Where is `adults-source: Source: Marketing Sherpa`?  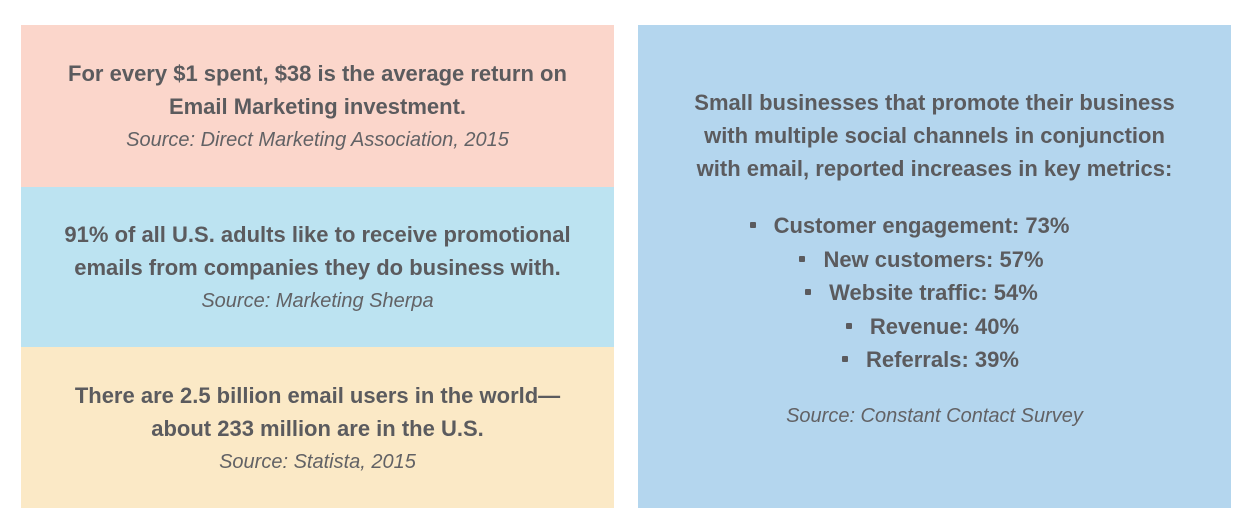 adults-source: Source: Marketing Sherpa is located at coordinates (317, 301).